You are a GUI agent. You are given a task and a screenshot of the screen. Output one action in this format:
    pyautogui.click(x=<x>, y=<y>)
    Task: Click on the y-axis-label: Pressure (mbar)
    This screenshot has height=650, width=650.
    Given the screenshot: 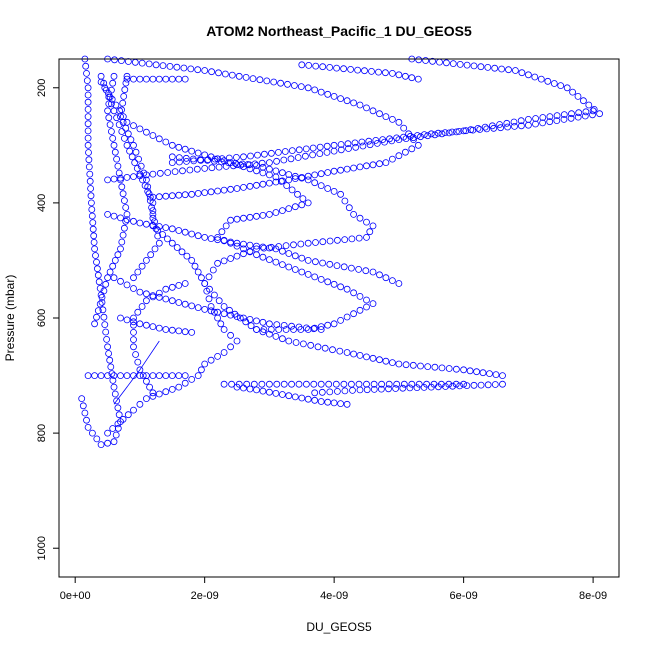 What is the action you would take?
    pyautogui.click(x=10, y=318)
    